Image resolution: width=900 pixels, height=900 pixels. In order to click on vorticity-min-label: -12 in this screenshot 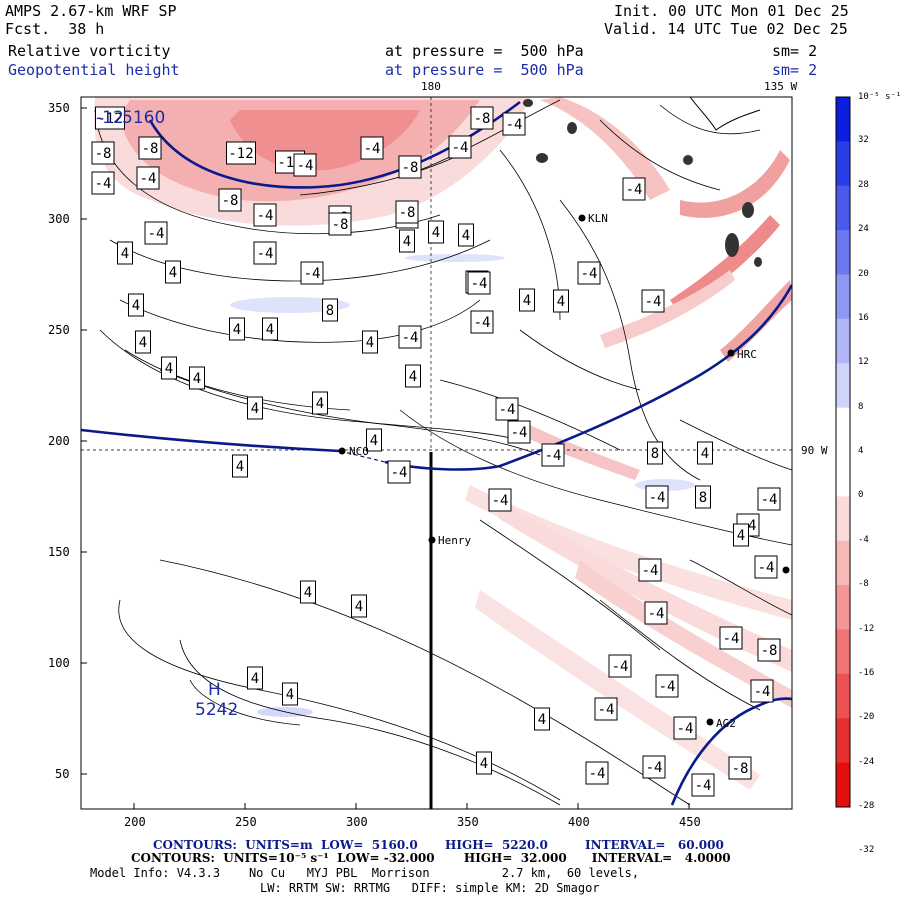, I will do `click(110, 118)`.